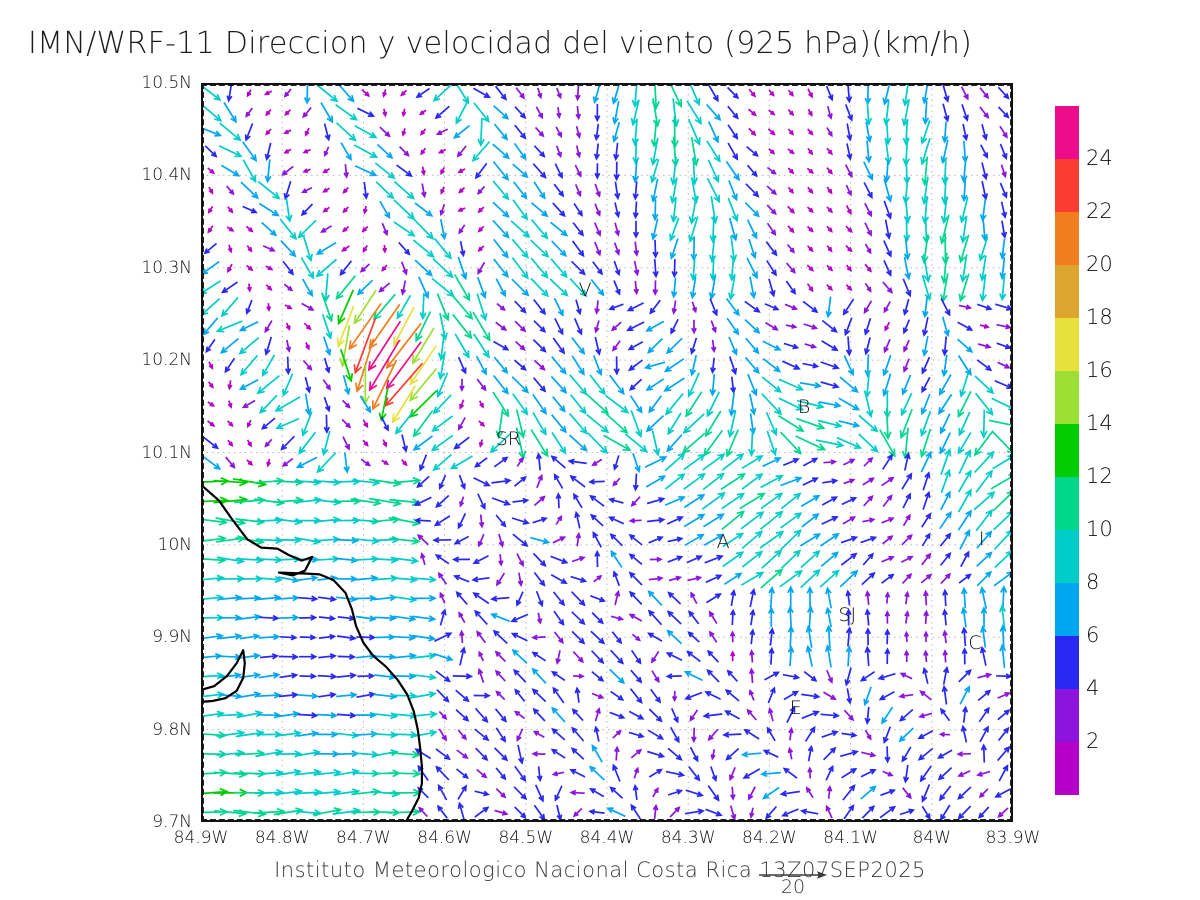 The image size is (1200, 900). I want to click on x-axis-tick: 84.8W, so click(282, 838).